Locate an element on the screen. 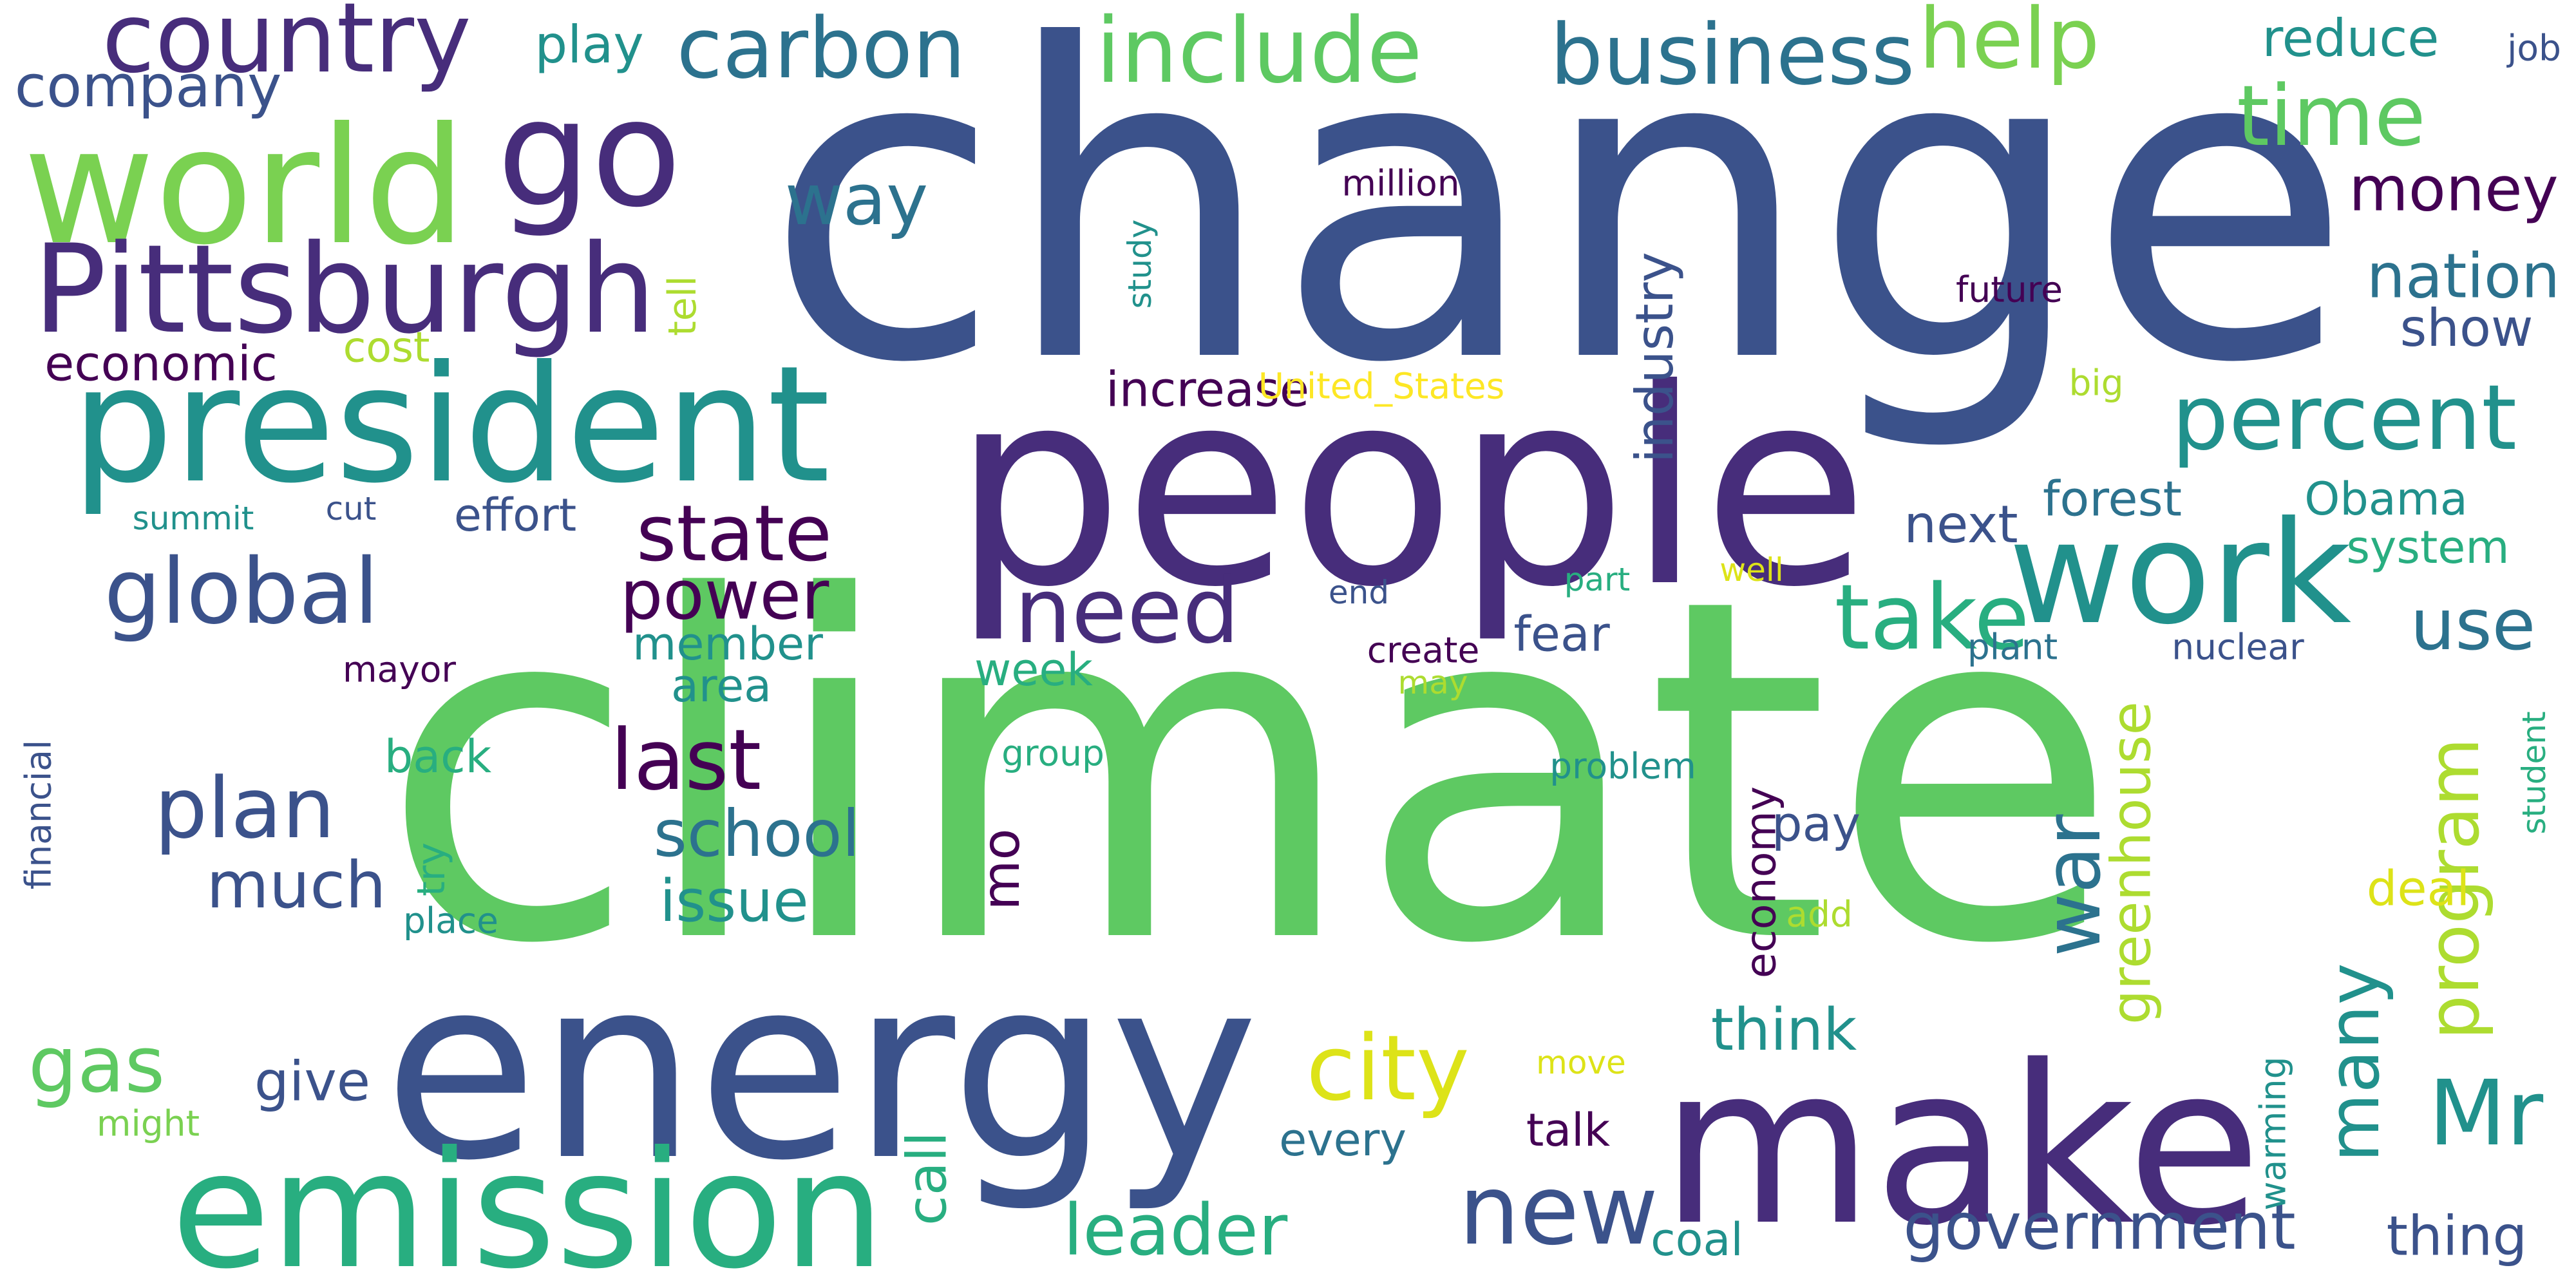  word-big: big is located at coordinates (2097, 383).